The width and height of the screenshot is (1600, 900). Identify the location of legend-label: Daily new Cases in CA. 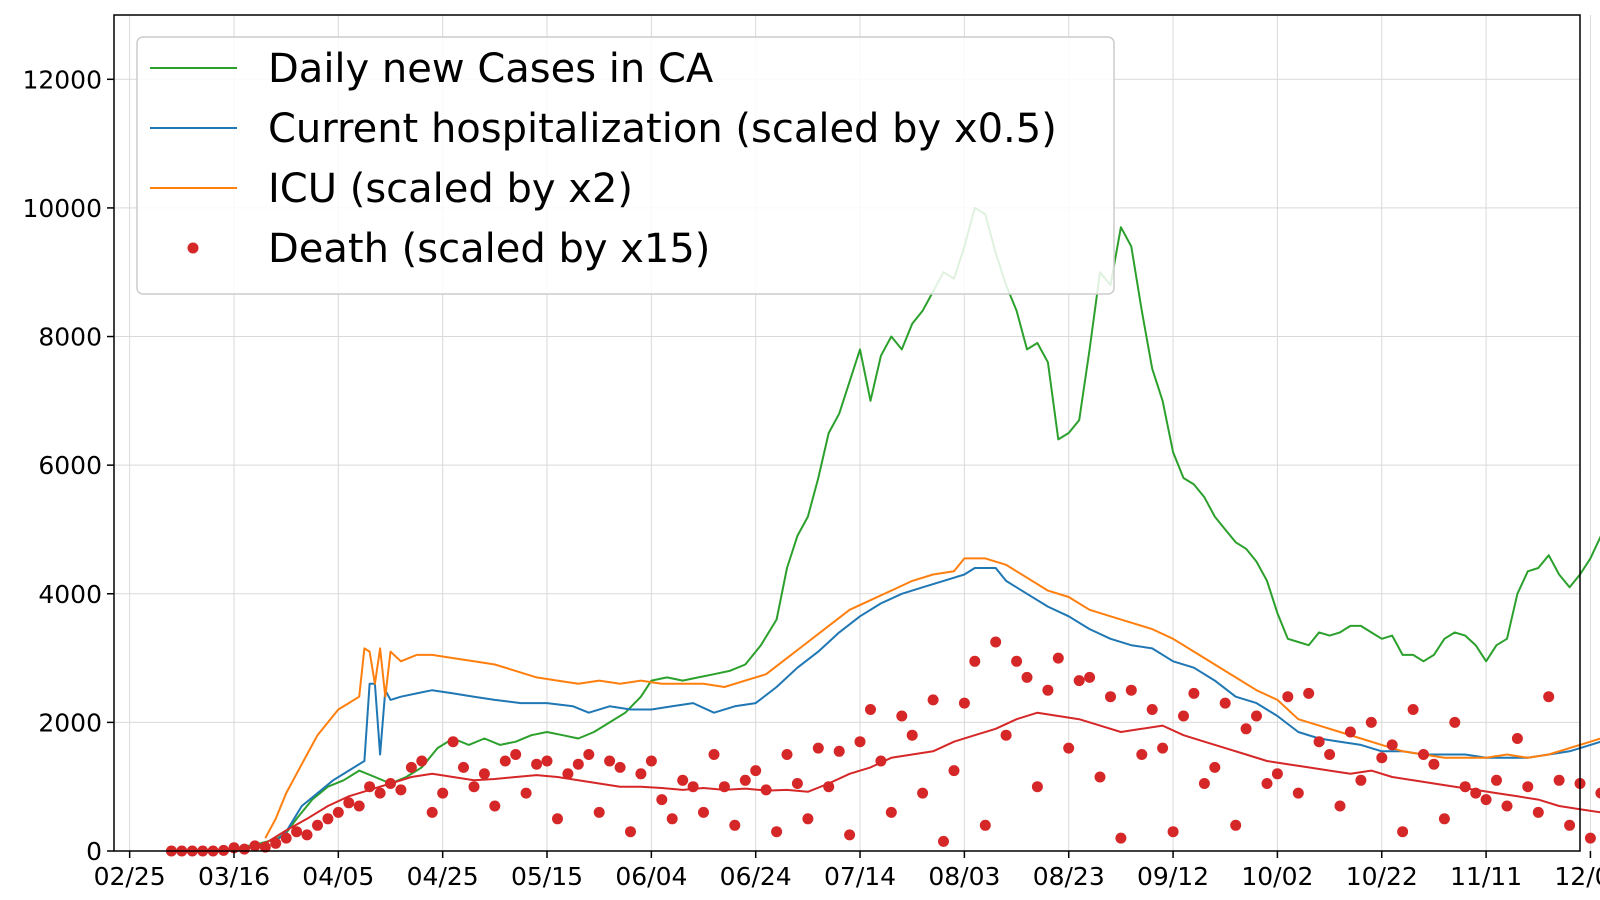
(491, 69).